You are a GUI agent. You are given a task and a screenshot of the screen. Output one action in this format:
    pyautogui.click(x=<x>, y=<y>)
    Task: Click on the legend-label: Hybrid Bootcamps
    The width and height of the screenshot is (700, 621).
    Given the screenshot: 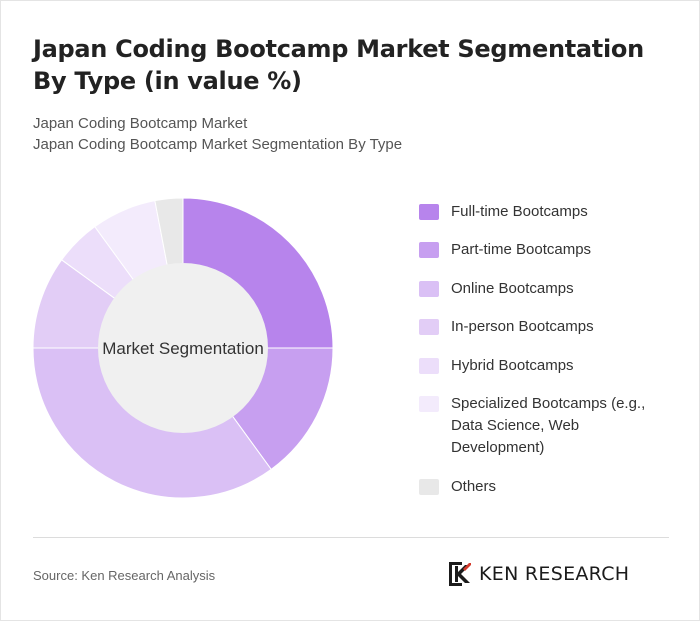 What is the action you would take?
    pyautogui.click(x=512, y=365)
    